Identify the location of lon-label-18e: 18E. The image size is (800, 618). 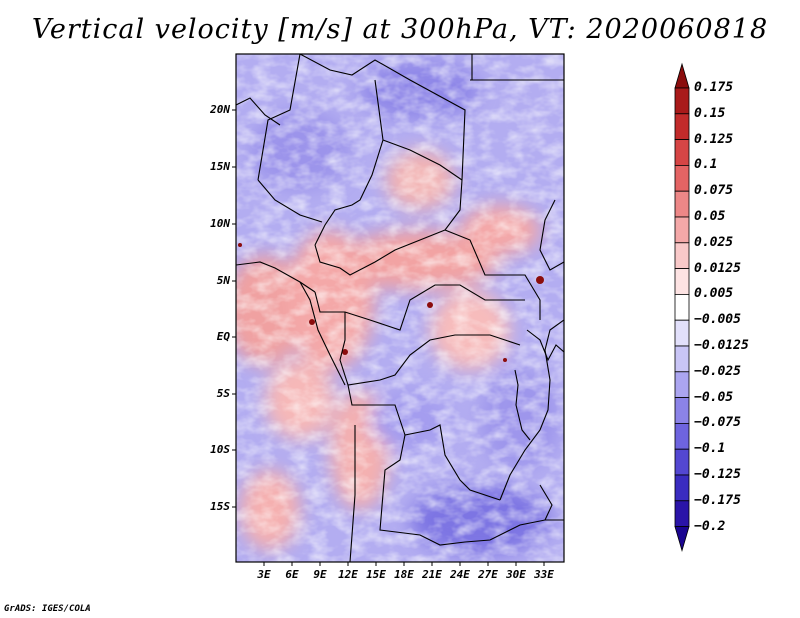
(404, 574).